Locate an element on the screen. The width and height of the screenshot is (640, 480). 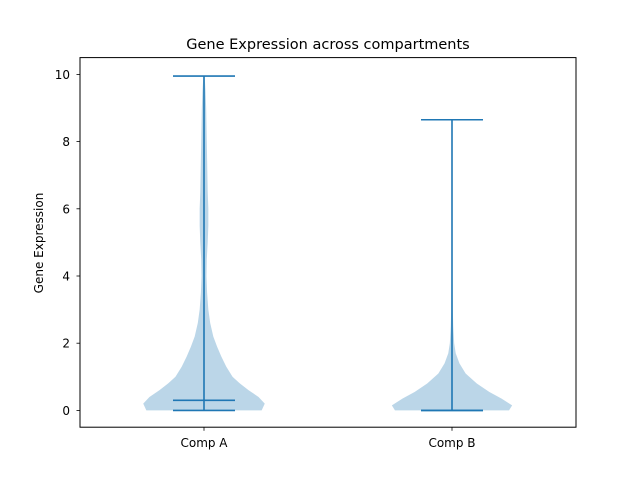
x-tick-label: Comp B is located at coordinates (451, 443).